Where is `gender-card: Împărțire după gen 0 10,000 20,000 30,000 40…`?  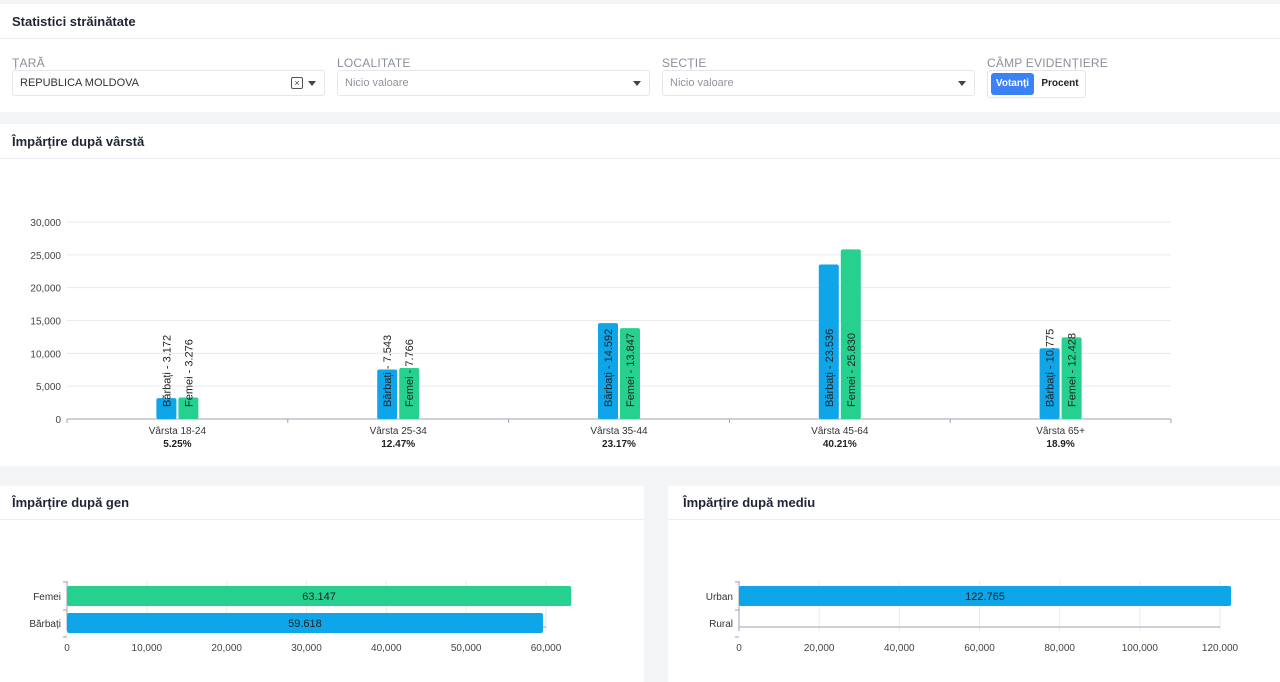 gender-card: Împărțire după gen 0 10,000 20,000 30,000 40… is located at coordinates (322, 584).